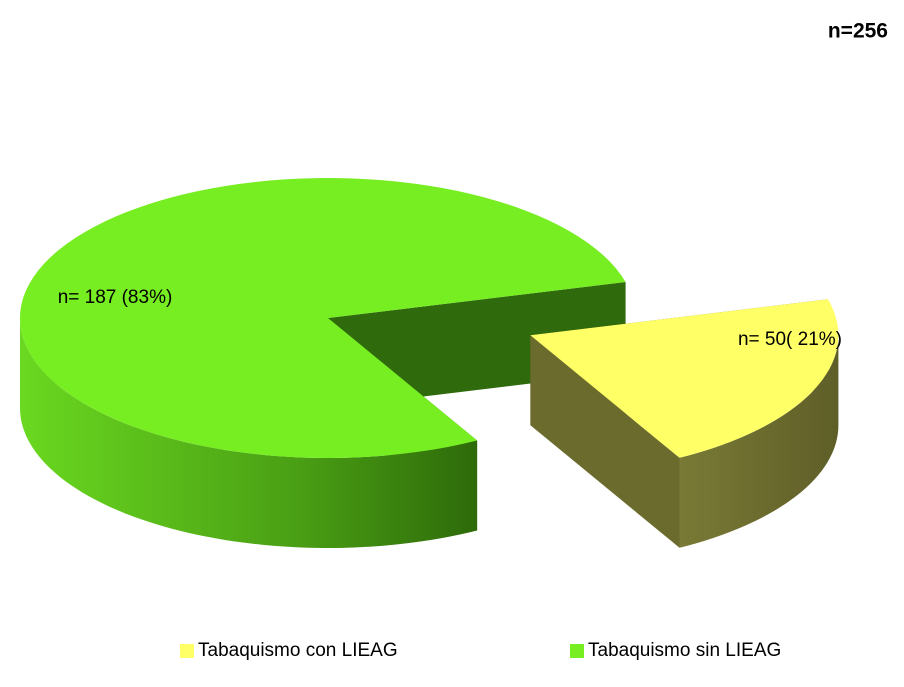 Image resolution: width=904 pixels, height=687 pixels. What do you see at coordinates (790, 339) in the screenshot?
I see `data-label: n= 50( 21%)` at bounding box center [790, 339].